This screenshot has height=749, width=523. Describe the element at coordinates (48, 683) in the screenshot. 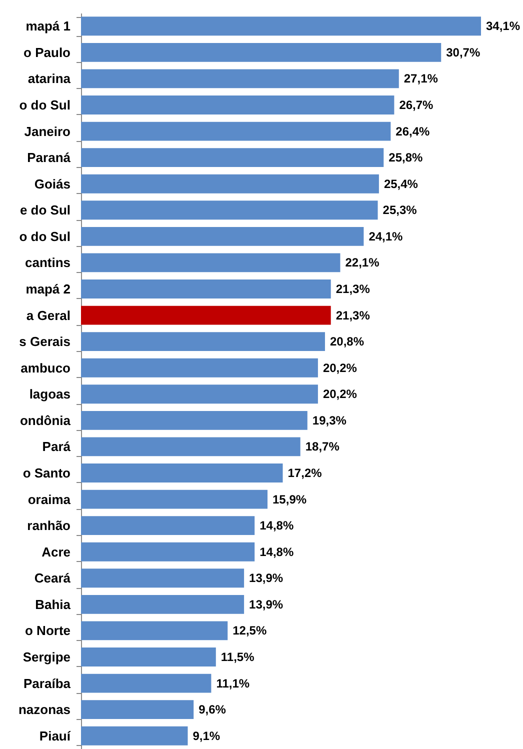

I see `y-tick-label: Paraíba` at that location.